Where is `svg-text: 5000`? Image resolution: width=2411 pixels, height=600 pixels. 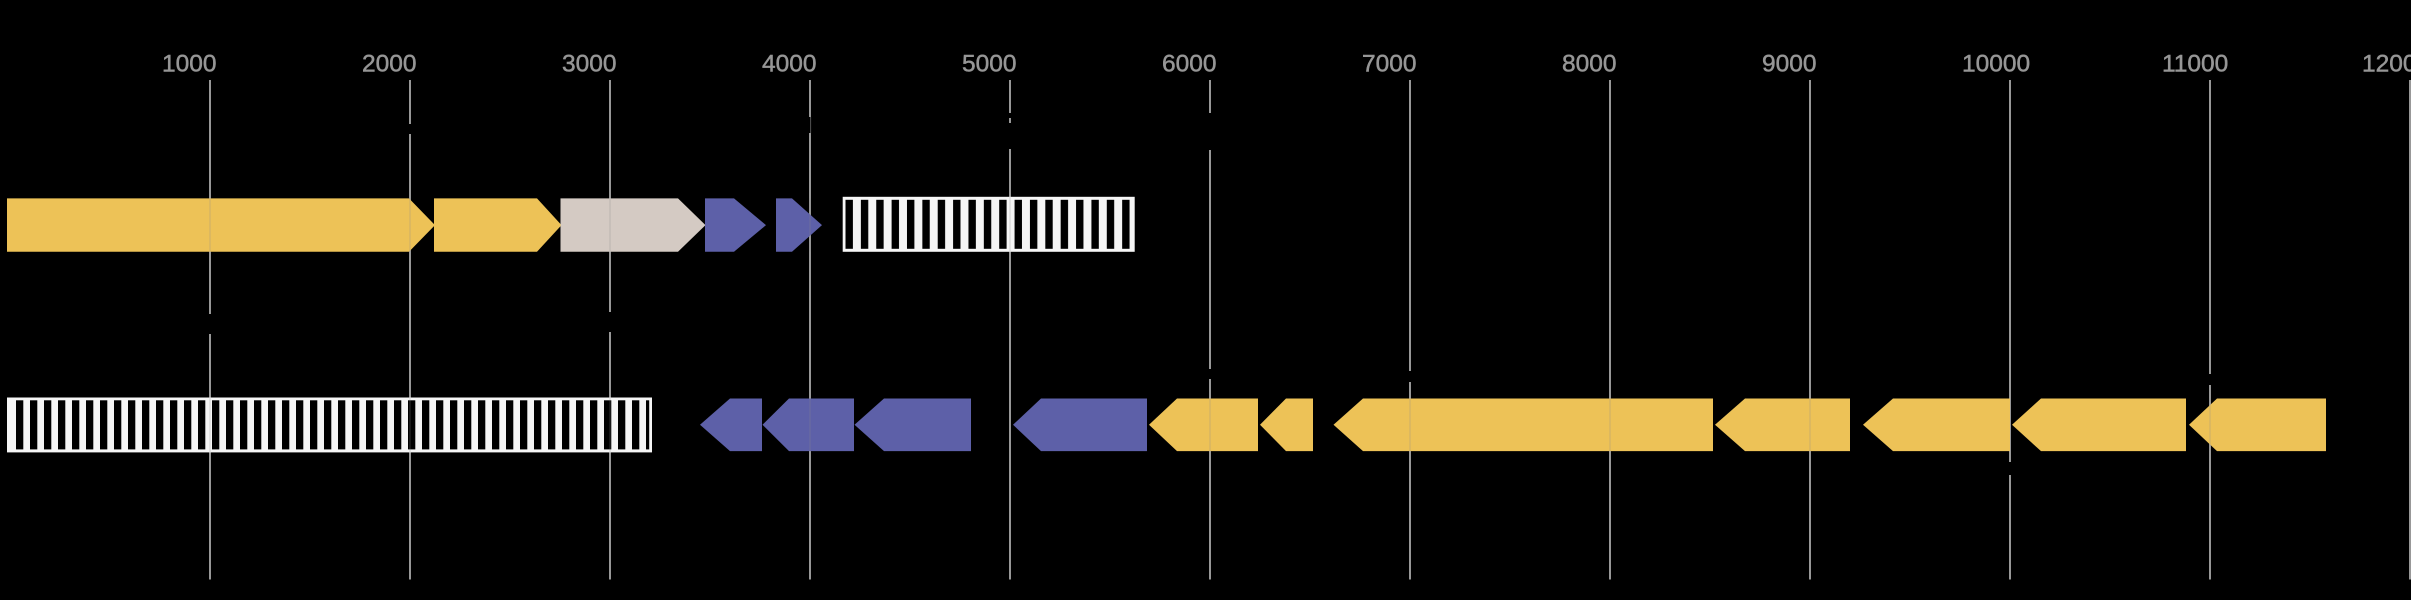
svg-text: 5000 is located at coordinates (989, 64).